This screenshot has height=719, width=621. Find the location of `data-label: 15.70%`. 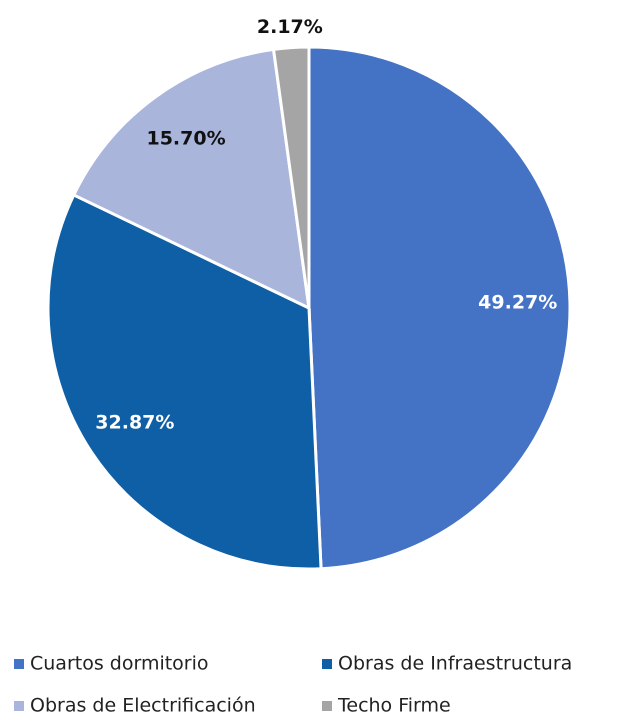

data-label: 15.70% is located at coordinates (185, 139).